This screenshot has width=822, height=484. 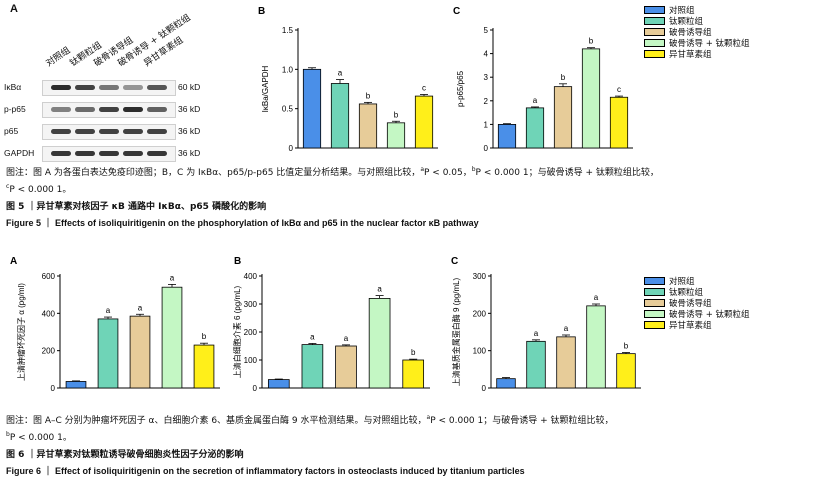 I want to click on legend-item: 异甘草素组, so click(x=697, y=54).